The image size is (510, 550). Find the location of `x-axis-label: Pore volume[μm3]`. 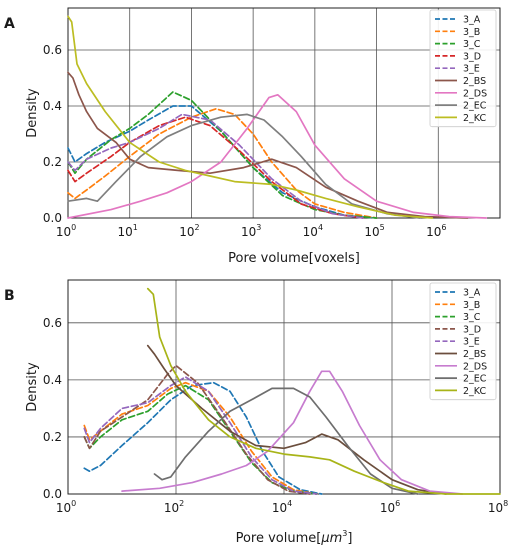

x-axis-label: Pore volume[μm3] is located at coordinates (294, 537).